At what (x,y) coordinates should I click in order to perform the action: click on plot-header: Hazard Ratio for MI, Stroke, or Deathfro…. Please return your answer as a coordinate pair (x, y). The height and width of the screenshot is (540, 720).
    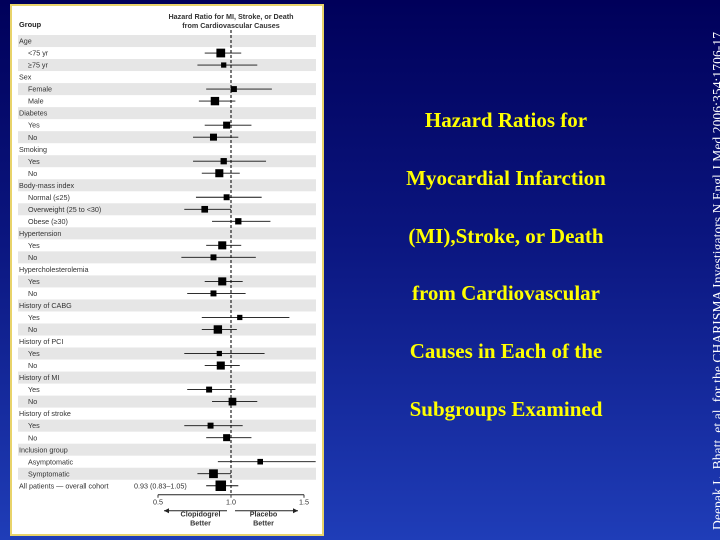
    Looking at the image, I should click on (230, 21).